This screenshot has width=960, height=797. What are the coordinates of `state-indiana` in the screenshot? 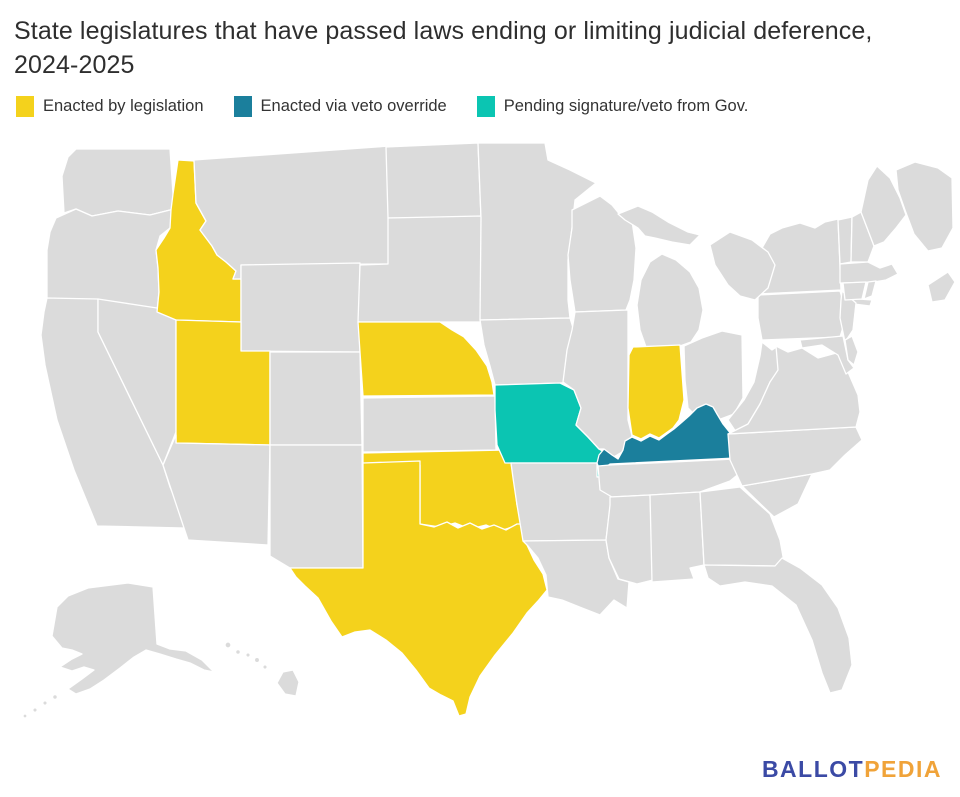 It's located at (656, 392).